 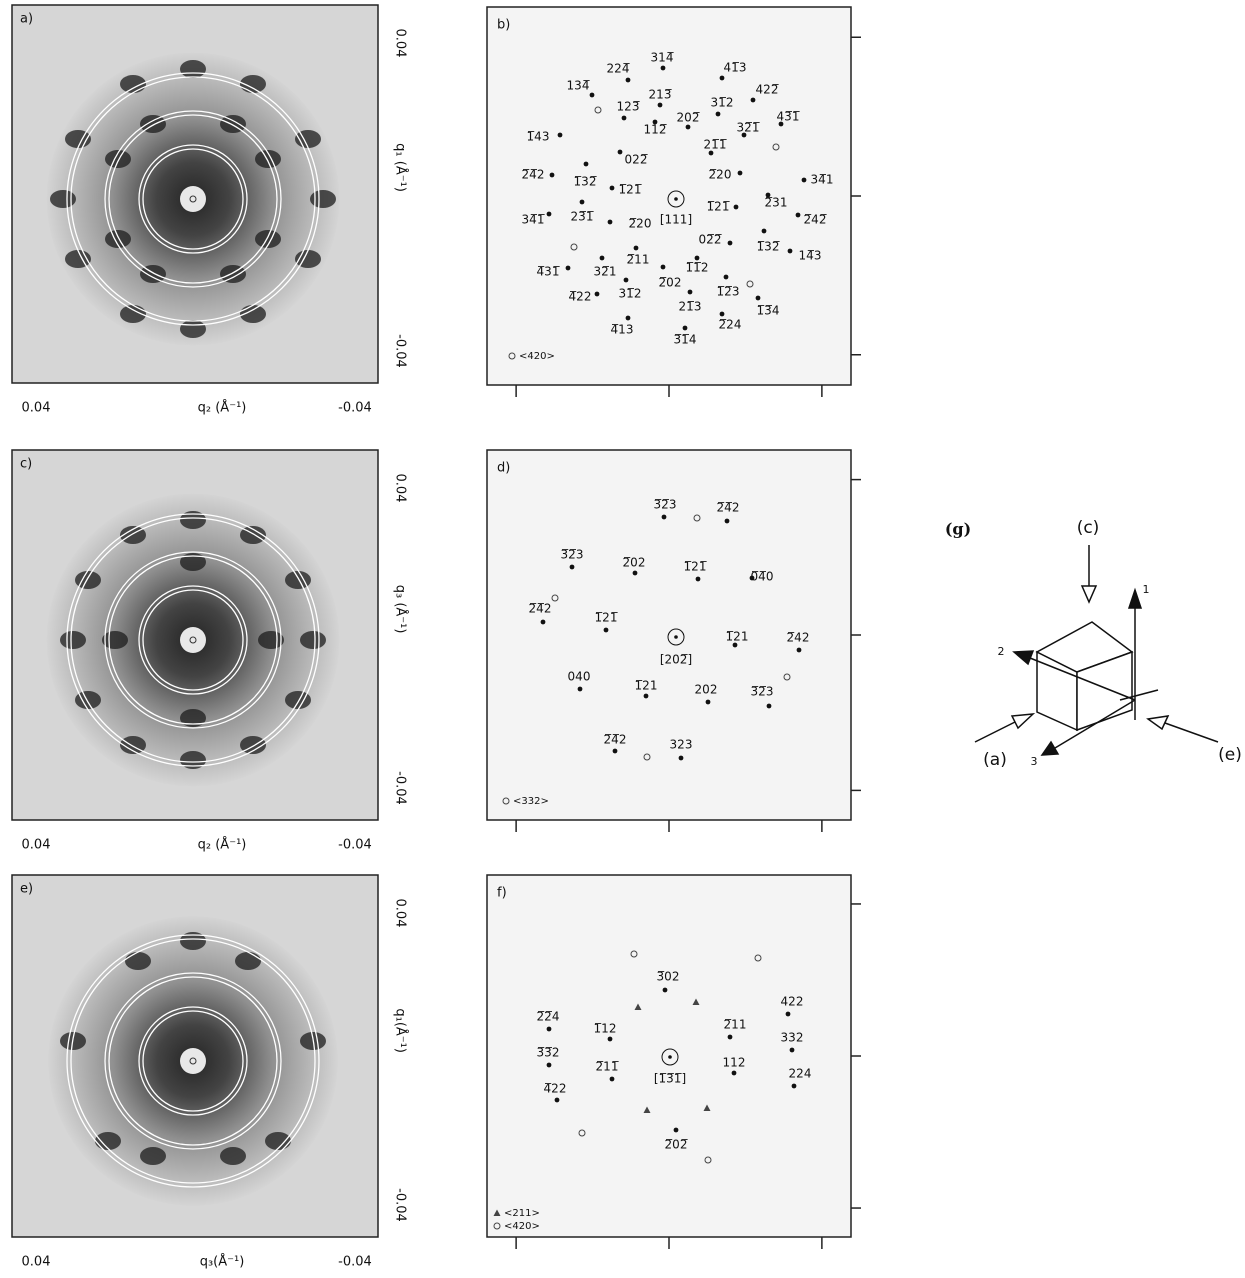 I want to click on spot-label: 123̅, so click(x=629, y=107).